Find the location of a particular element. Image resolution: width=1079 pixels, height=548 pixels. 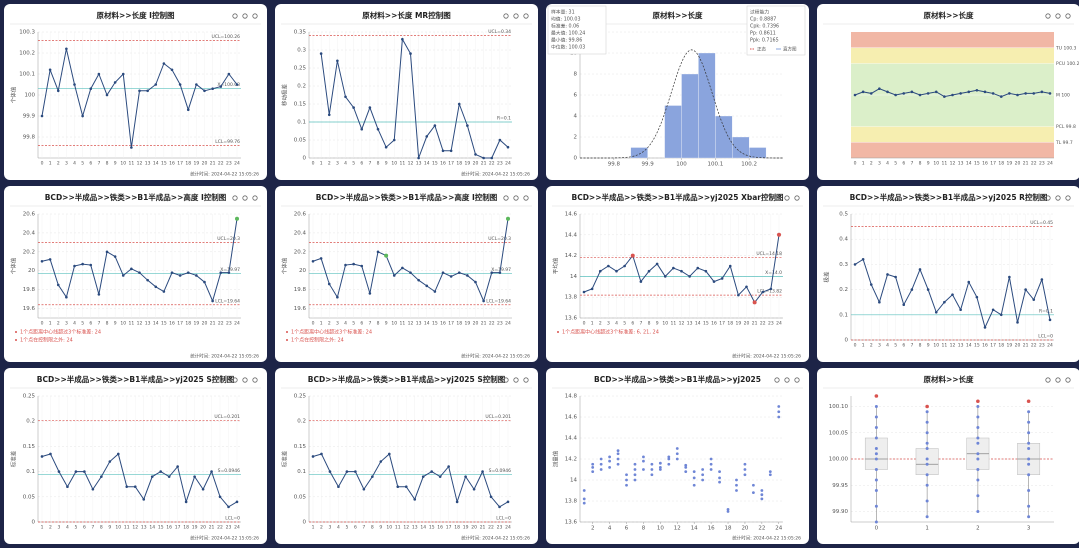

note: 1个点距离中心线超过3个标准差: 24 is located at coordinates (331, 332).